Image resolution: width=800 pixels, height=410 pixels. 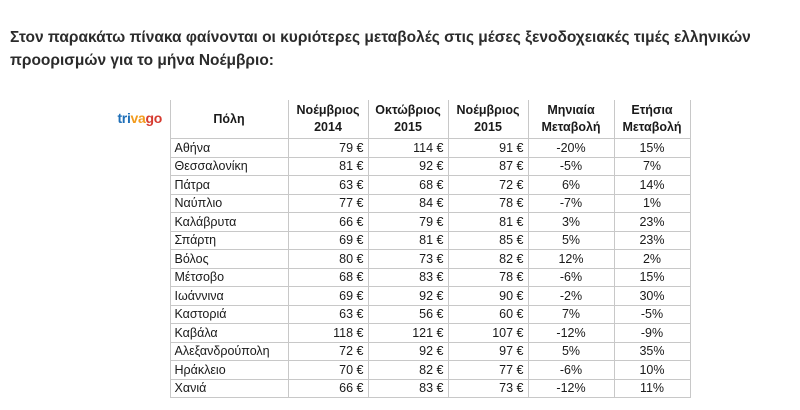 What do you see at coordinates (652, 119) in the screenshot?
I see `header-yearly-change: Ετήσια Μεταβολή` at bounding box center [652, 119].